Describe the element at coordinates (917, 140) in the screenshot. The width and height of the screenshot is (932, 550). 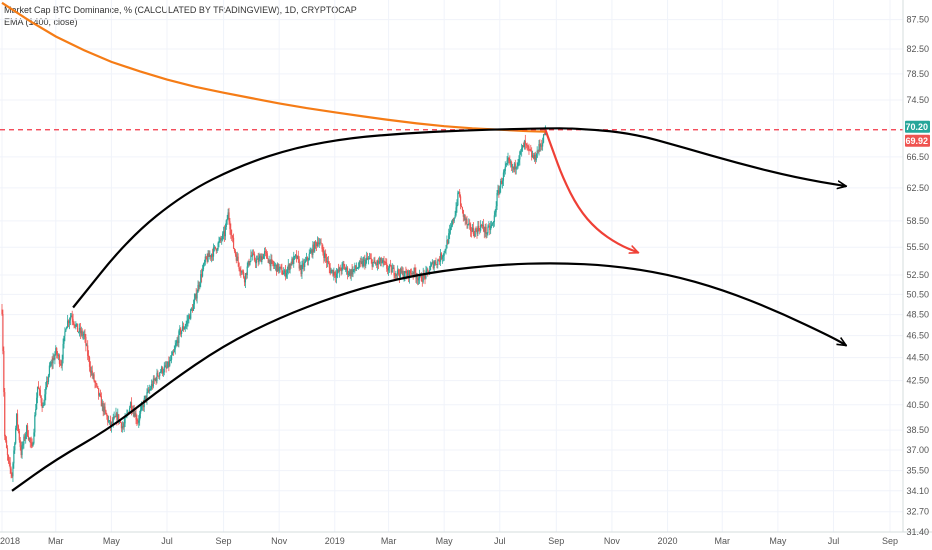
I see `ema-value-tag-bg` at that location.